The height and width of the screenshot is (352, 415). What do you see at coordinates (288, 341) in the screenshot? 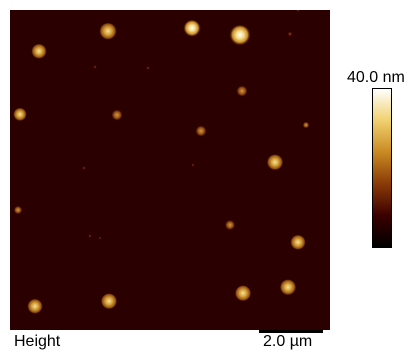
I see `scale-bar-label: 2.0 µm` at bounding box center [288, 341].